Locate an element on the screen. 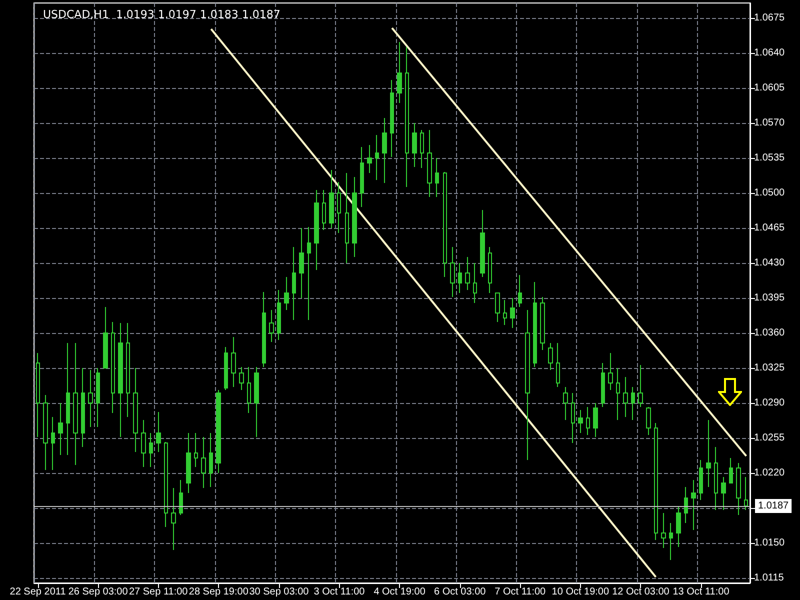  y-tick-label: 1.0500 is located at coordinates (770, 193).